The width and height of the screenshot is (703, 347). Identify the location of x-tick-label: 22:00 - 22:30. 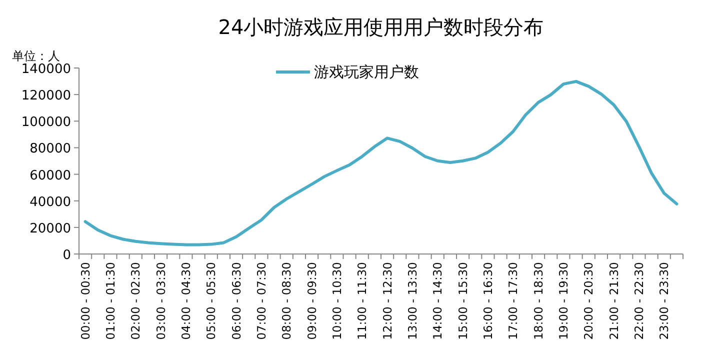
(639, 301).